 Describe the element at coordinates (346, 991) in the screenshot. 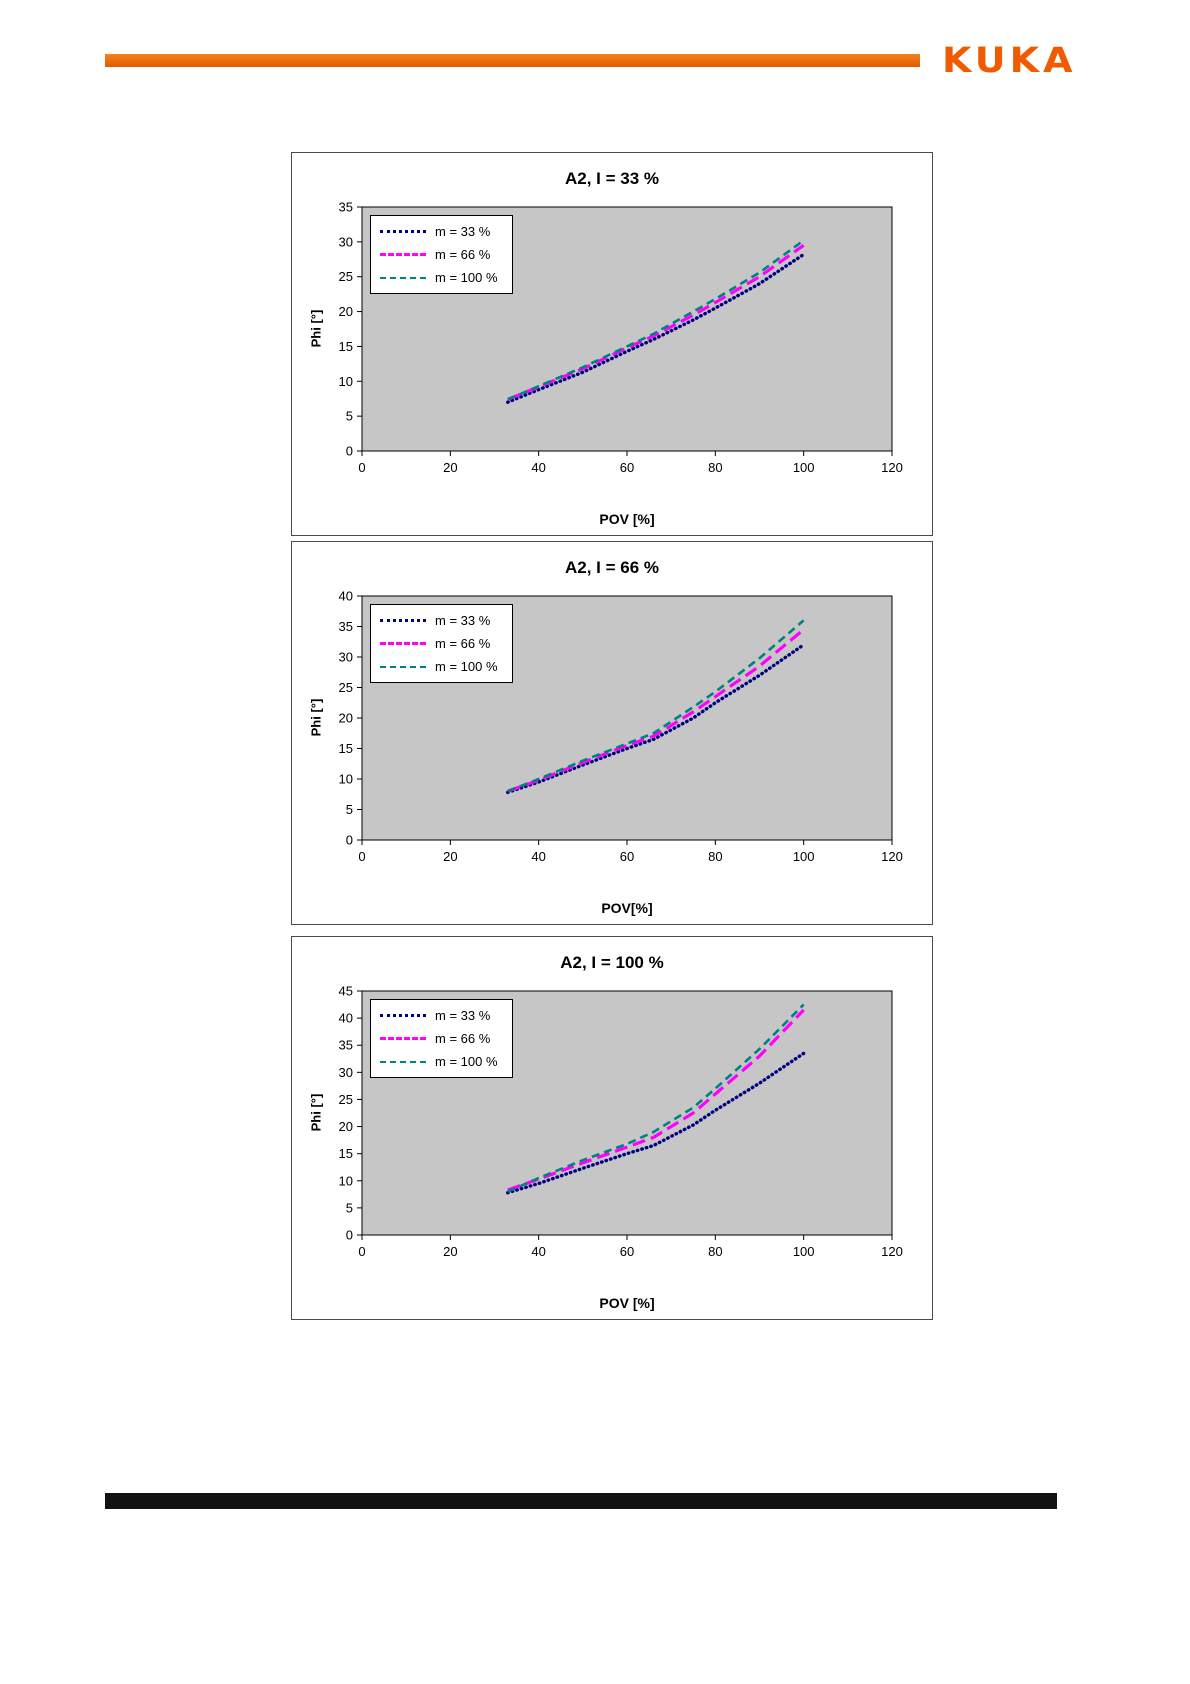

I see `y-tick-label: 45` at that location.